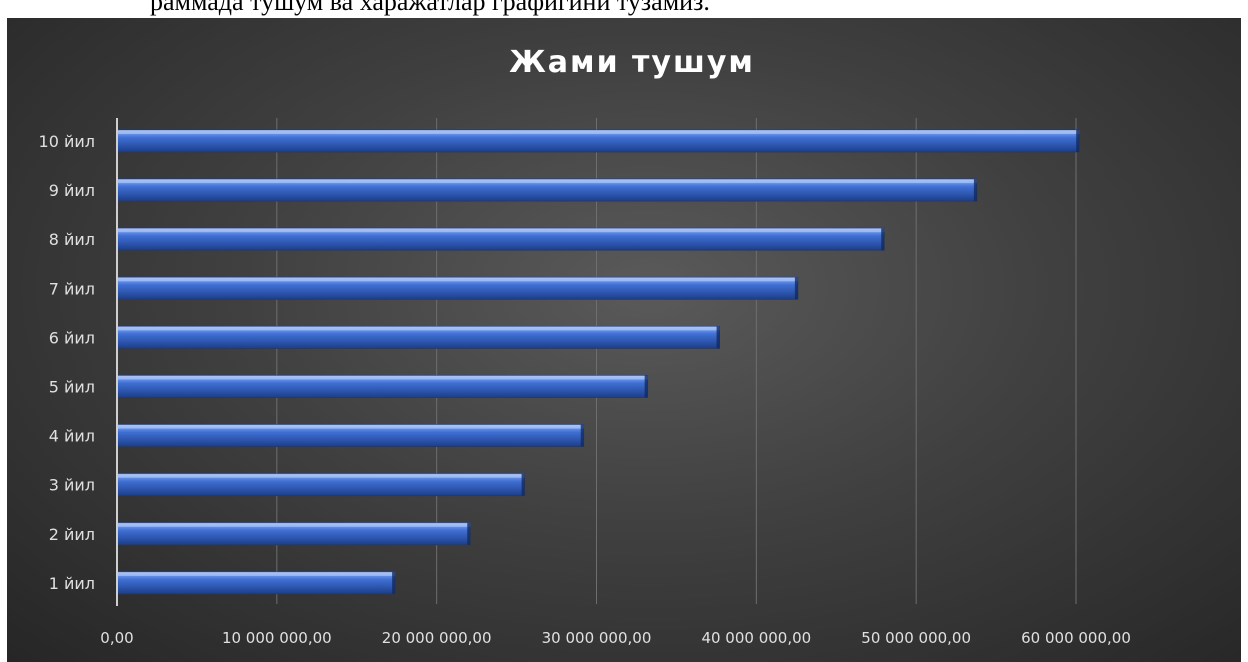 The height and width of the screenshot is (662, 1248). What do you see at coordinates (67, 141) in the screenshot?
I see `category-label: 10 йил` at bounding box center [67, 141].